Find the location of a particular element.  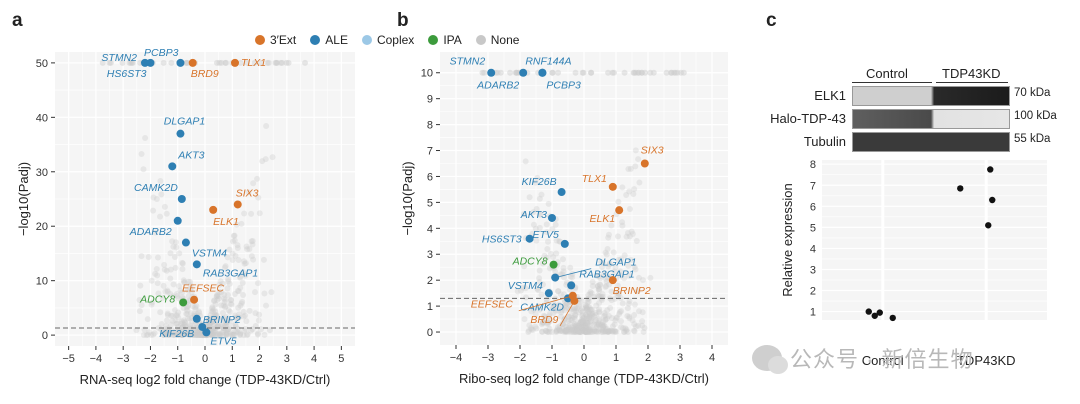

data-label: CAMK2D is located at coordinates (542, 307).